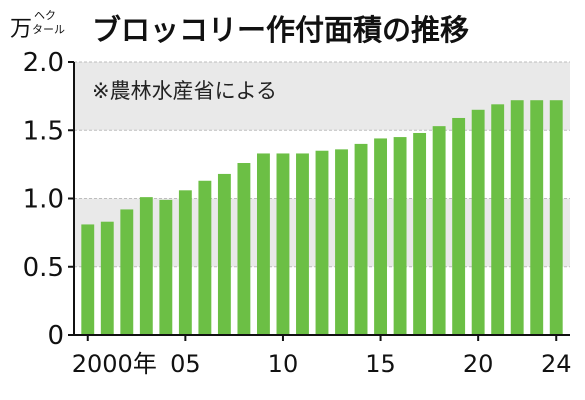 The width and height of the screenshot is (585, 400). I want to click on y-tick-label-4: 2.0, so click(43, 63).